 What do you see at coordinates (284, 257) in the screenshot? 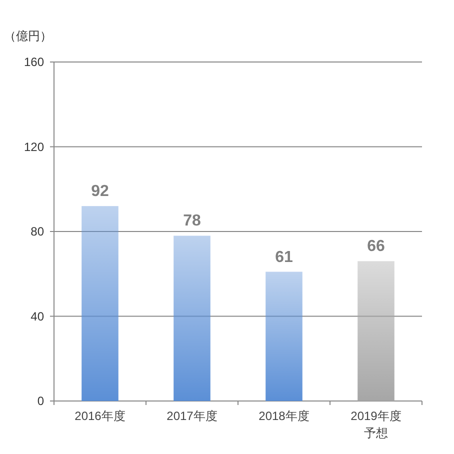
I see `data-label: 61` at bounding box center [284, 257].